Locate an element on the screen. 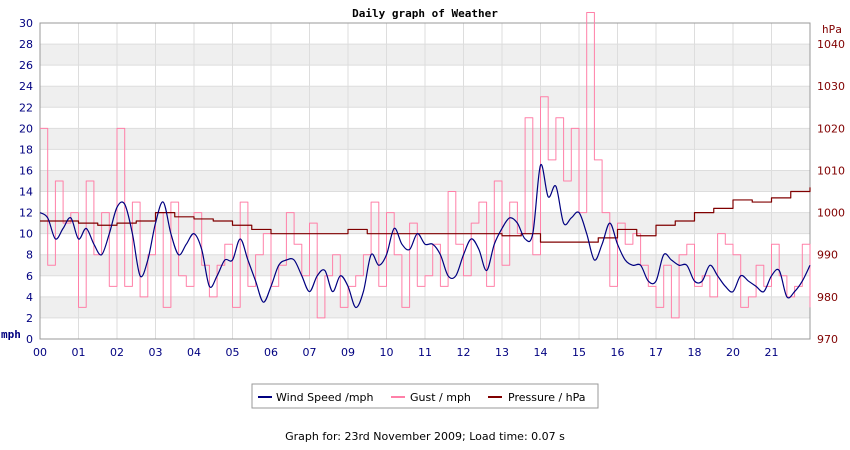  y-left-tick-label: 30 is located at coordinates (26, 23).